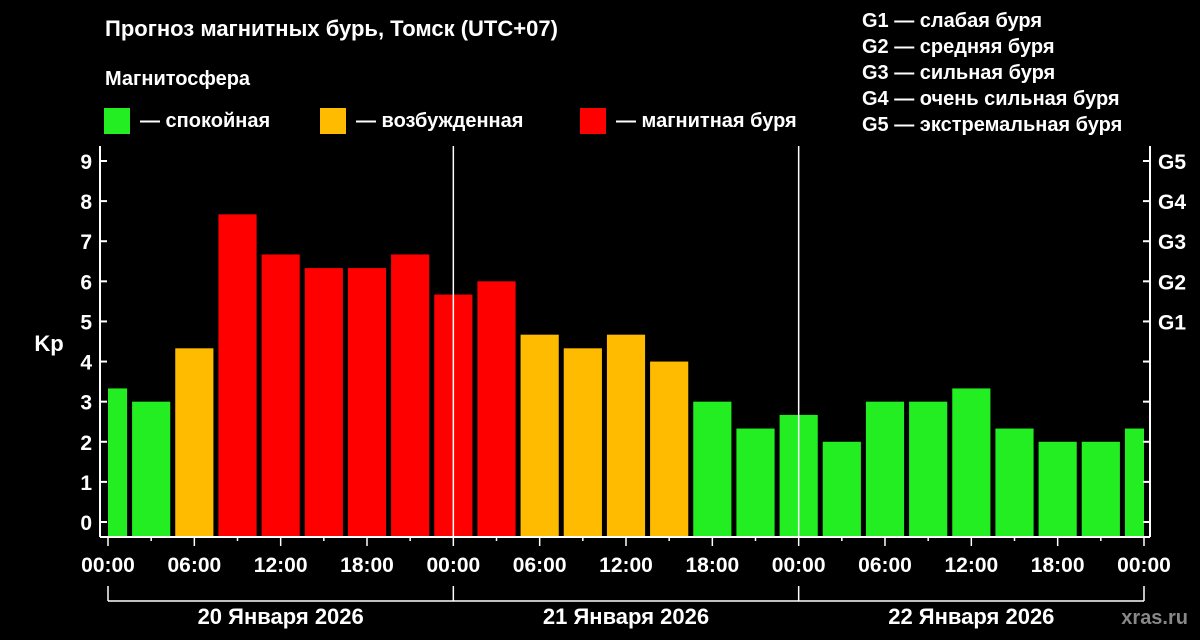 The height and width of the screenshot is (640, 1200). What do you see at coordinates (1172, 242) in the screenshot?
I see `right-tick-label-g3: G3` at bounding box center [1172, 242].